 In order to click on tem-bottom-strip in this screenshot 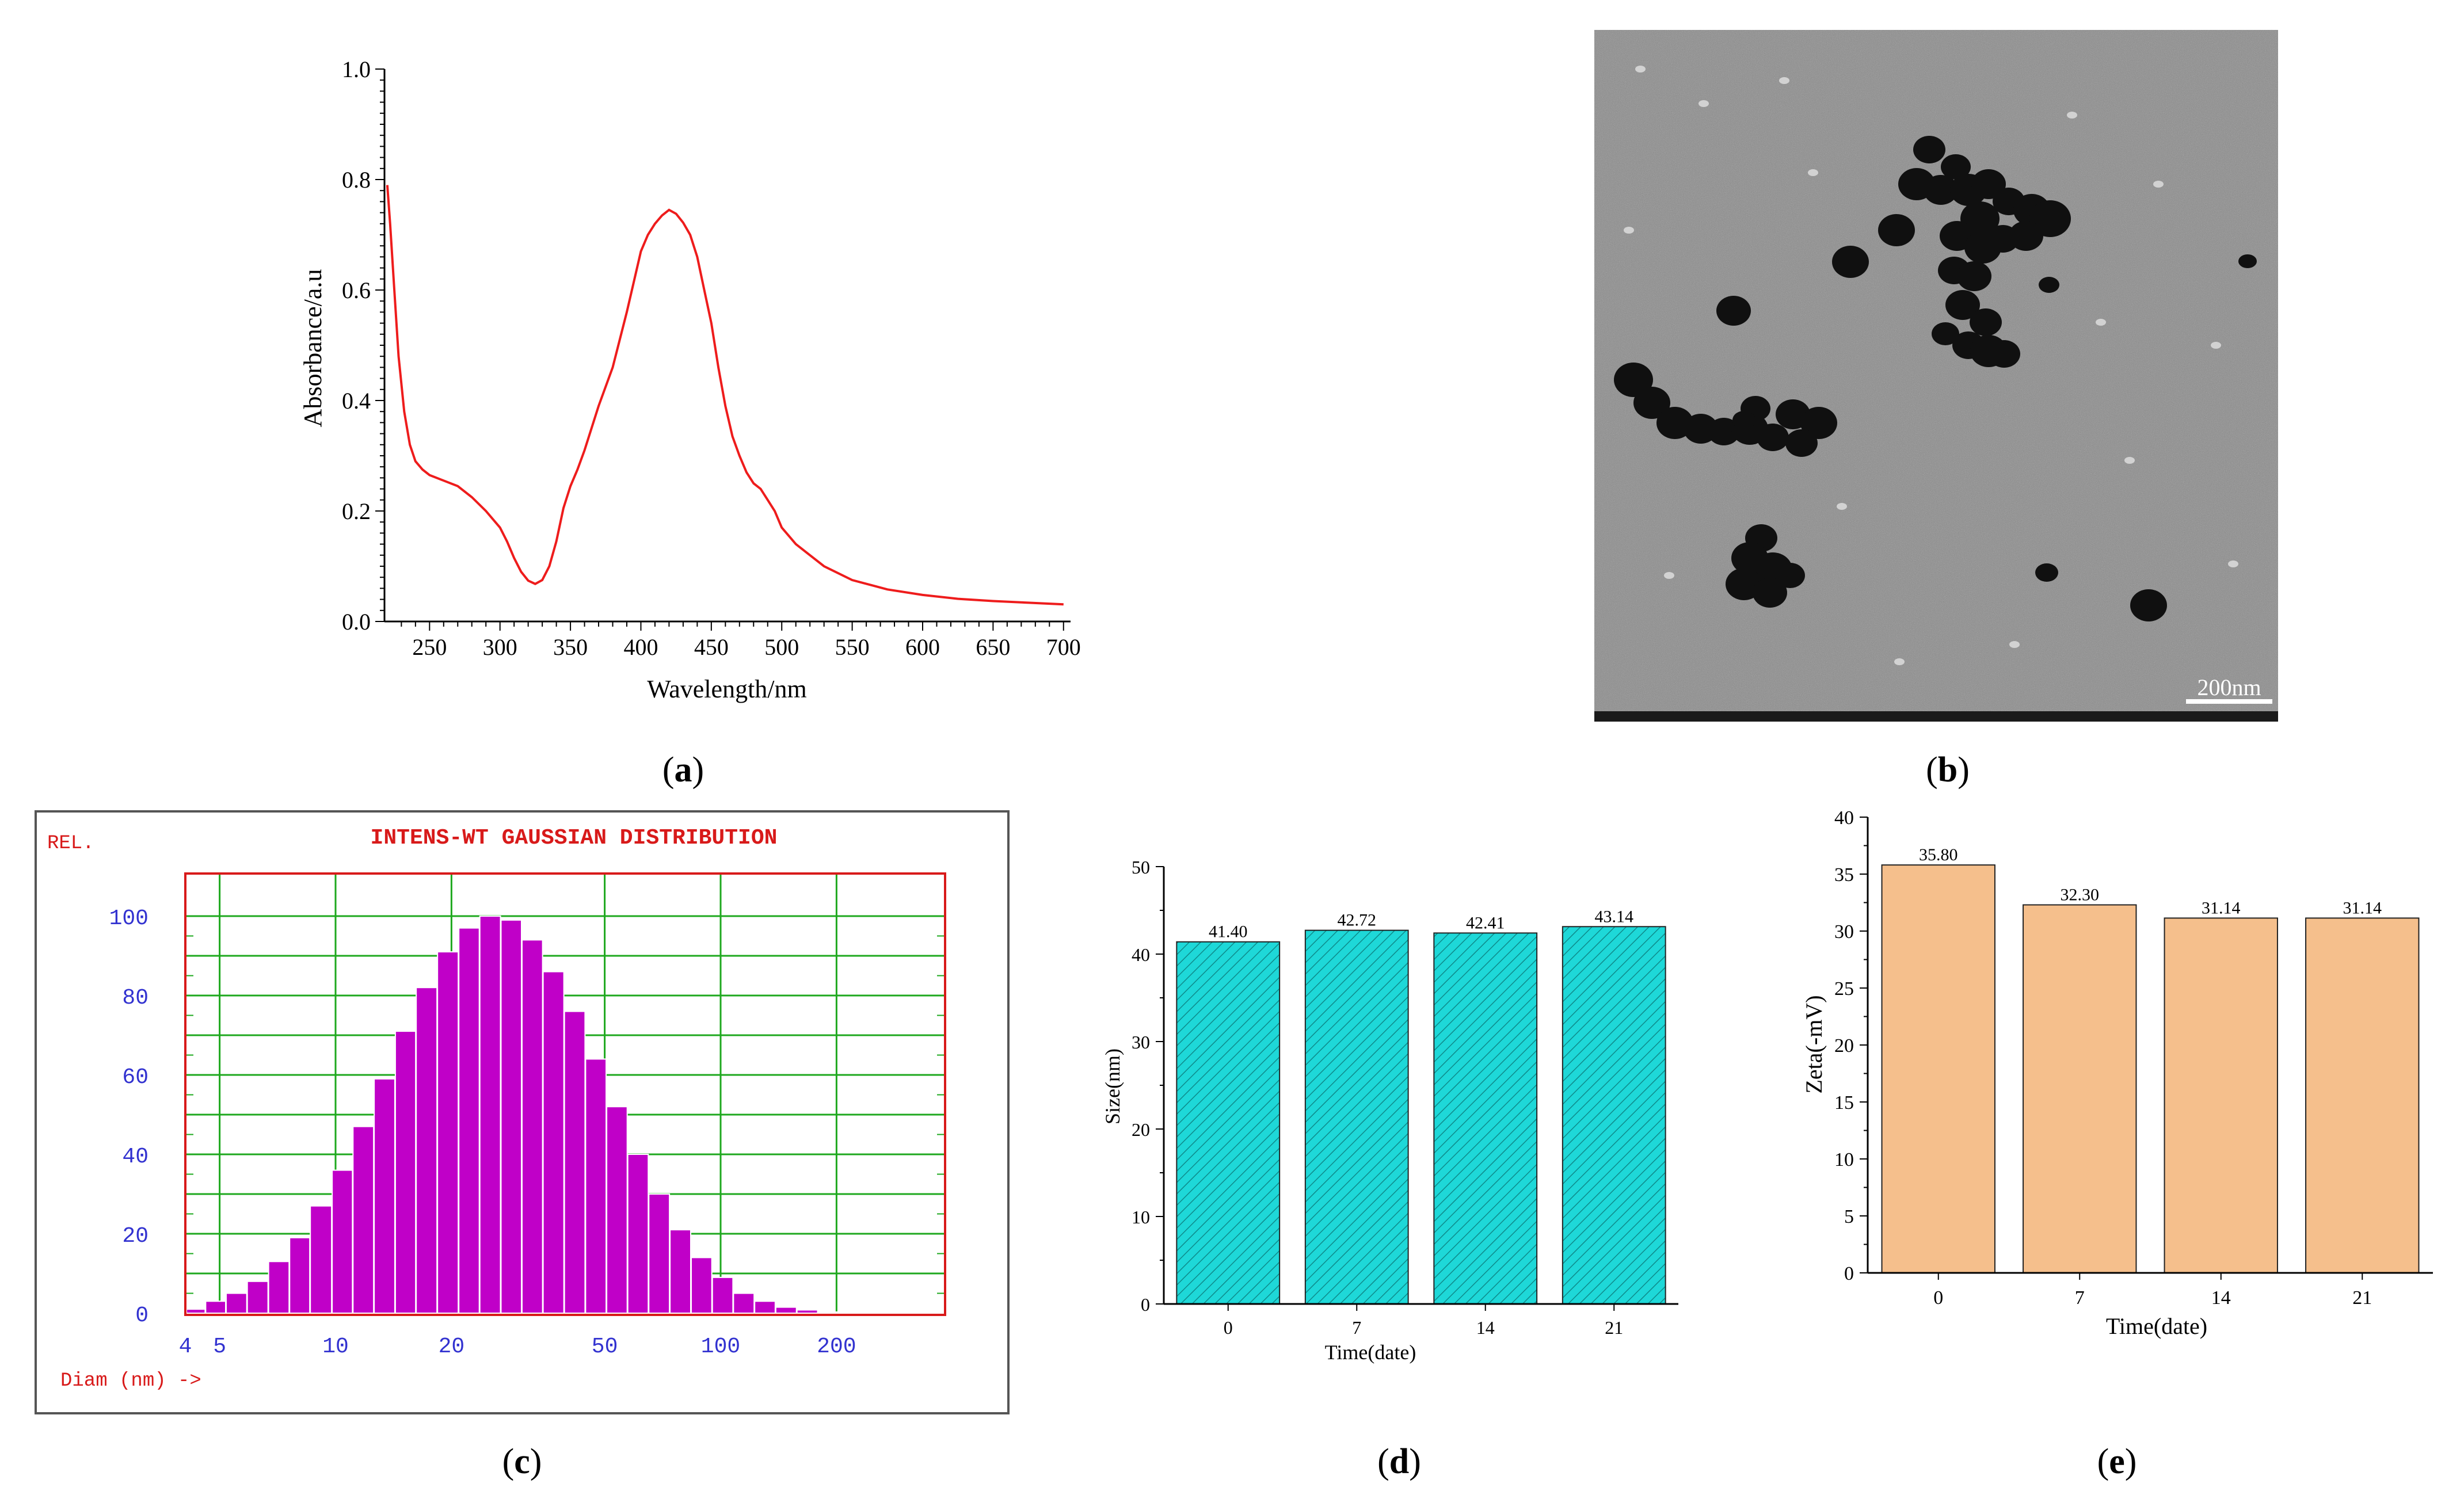, I will do `click(1936, 716)`.